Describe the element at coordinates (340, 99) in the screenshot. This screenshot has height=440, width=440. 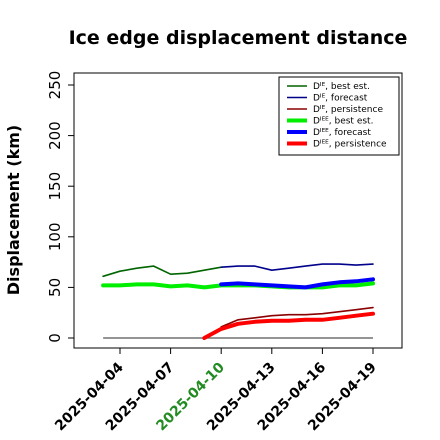
I see `legend-label: Dᴵᴱ, forecast` at that location.